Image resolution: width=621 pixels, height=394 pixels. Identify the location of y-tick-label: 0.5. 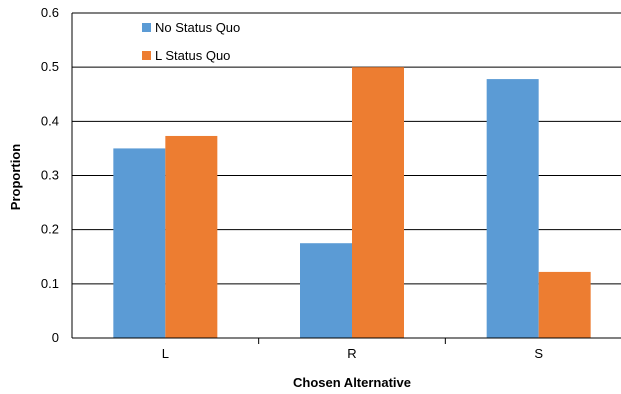
(50, 66).